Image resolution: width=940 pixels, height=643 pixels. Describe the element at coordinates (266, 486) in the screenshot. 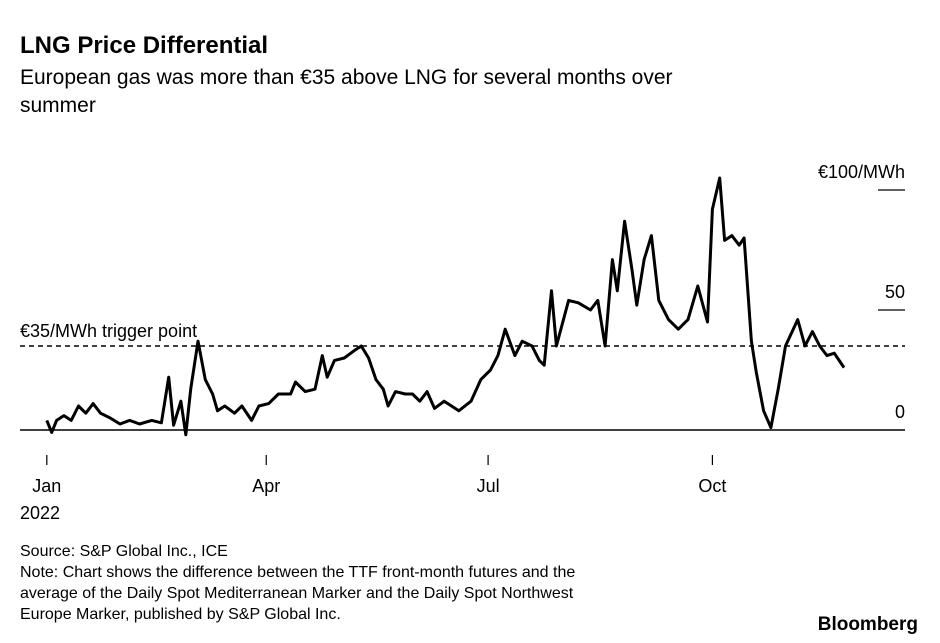

I see `x-tick-label: Apr` at that location.